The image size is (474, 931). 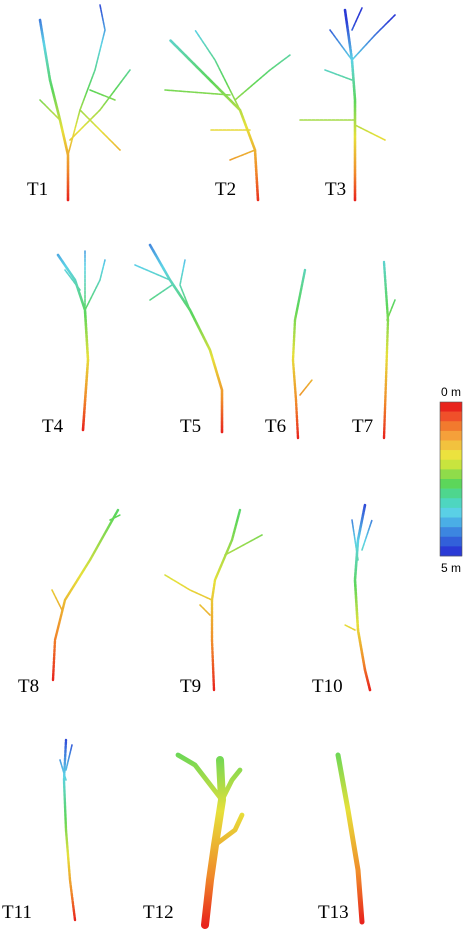 I want to click on tree-label: T5, so click(x=190, y=426).